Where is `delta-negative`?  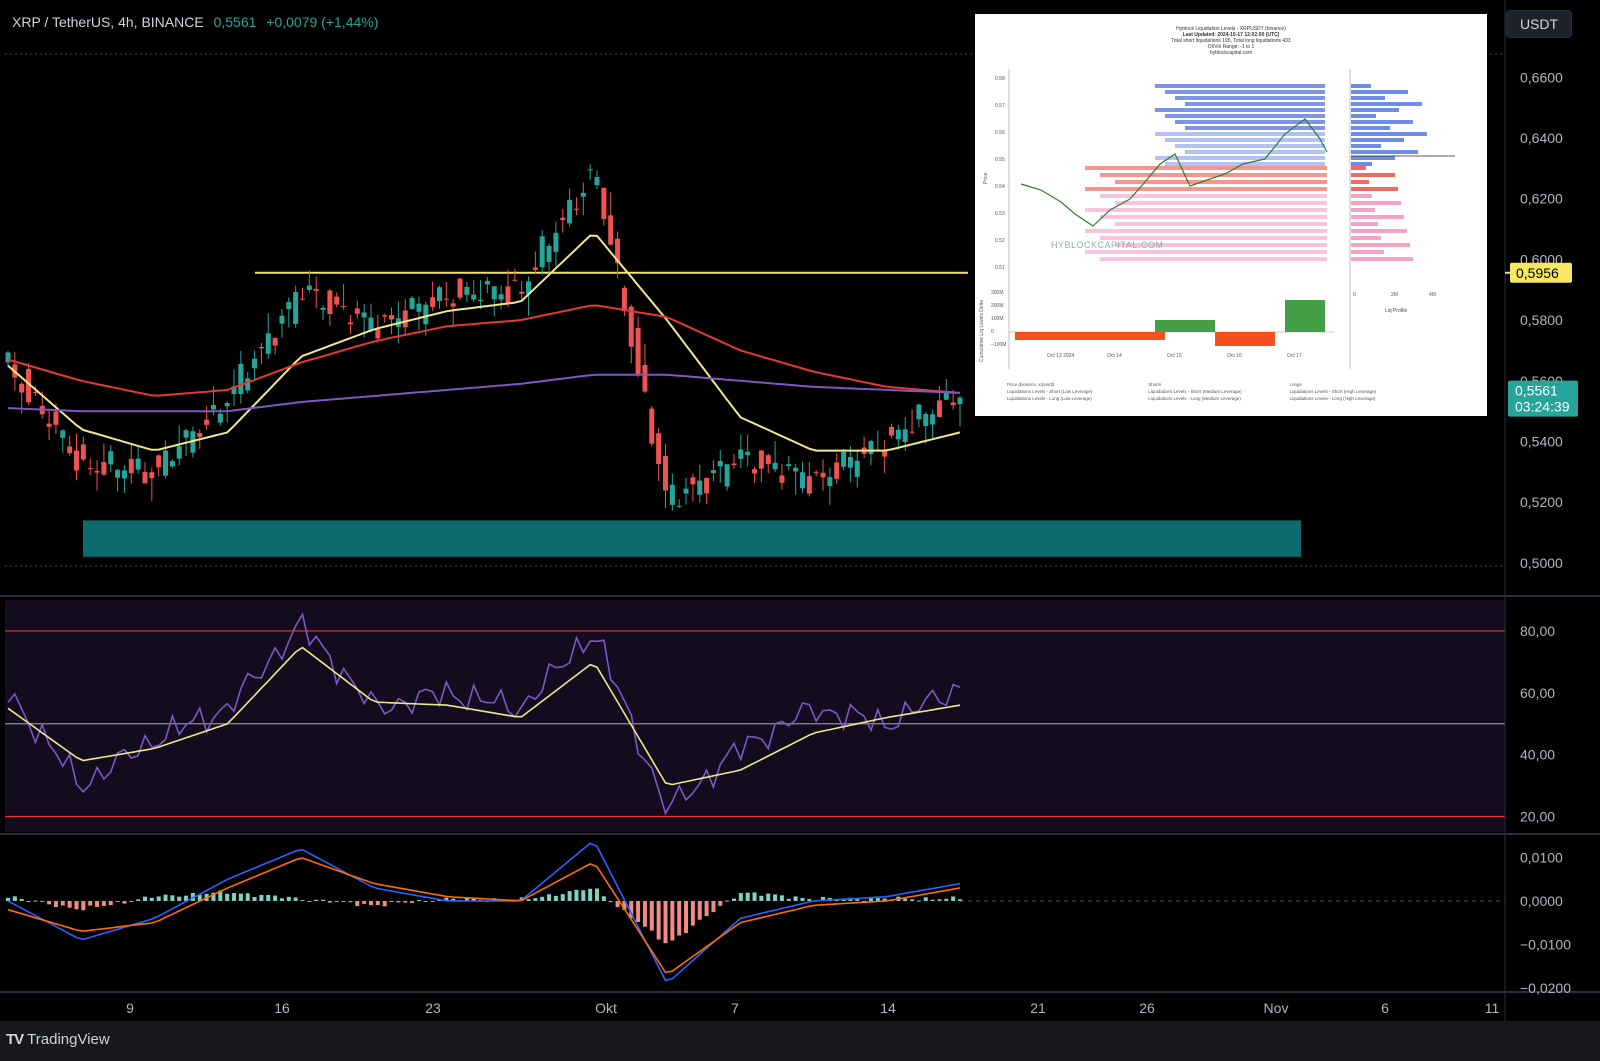 delta-negative is located at coordinates (1245, 339).